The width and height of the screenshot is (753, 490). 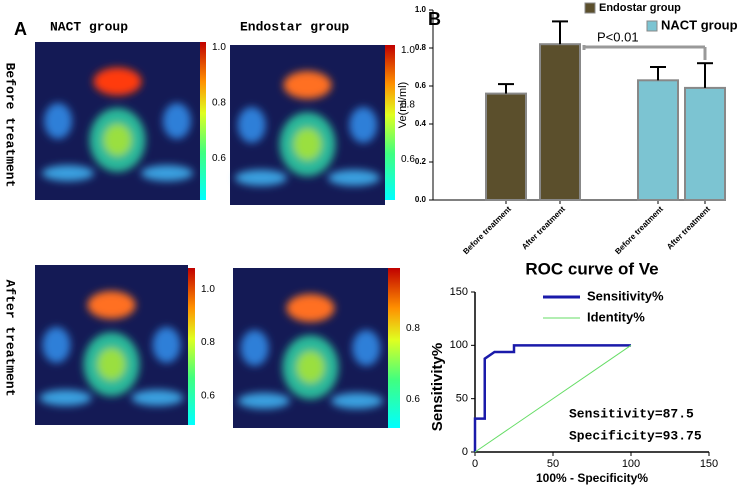 What do you see at coordinates (421, 123) in the screenshot?
I see `y-tick-label: 0.4` at bounding box center [421, 123].